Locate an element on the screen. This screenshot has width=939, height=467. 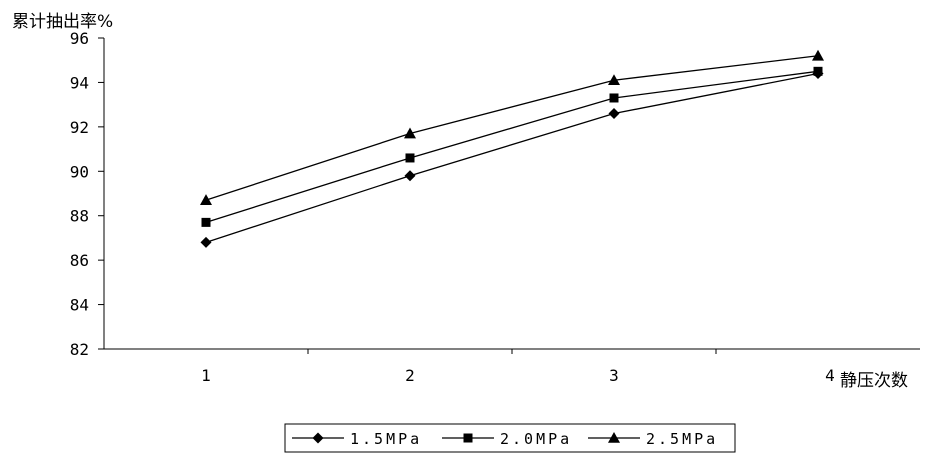
legend-item: 2.0MPa is located at coordinates (507, 439).